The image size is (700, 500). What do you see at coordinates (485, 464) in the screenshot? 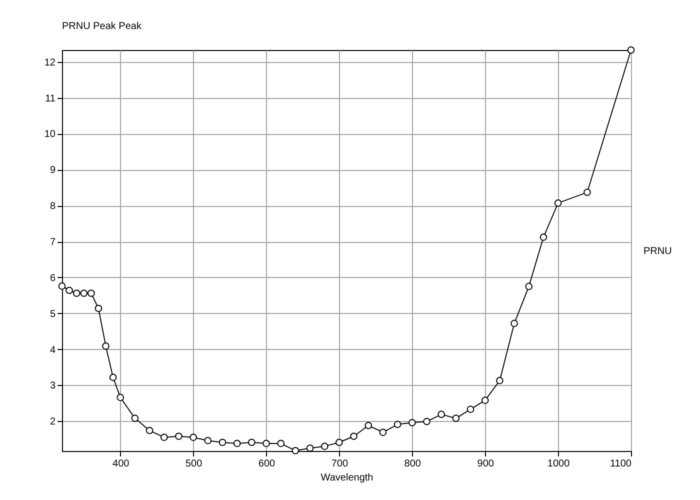
I see `x-tick-label: 900` at bounding box center [485, 464].